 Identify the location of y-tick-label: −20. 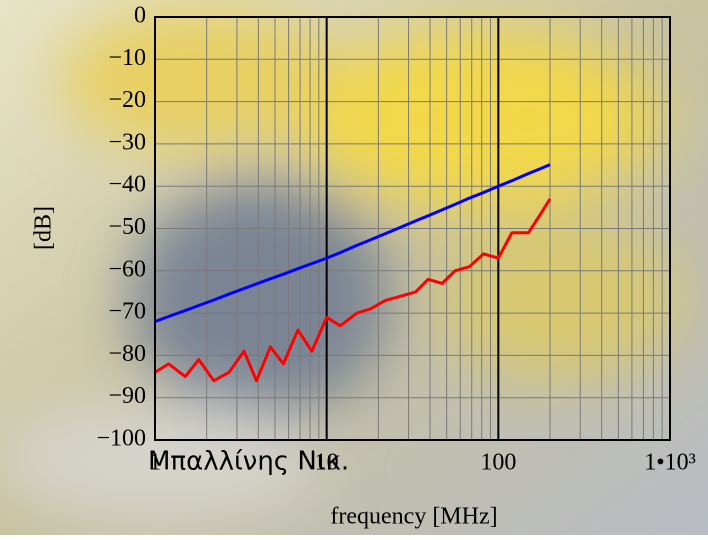
(127, 100).